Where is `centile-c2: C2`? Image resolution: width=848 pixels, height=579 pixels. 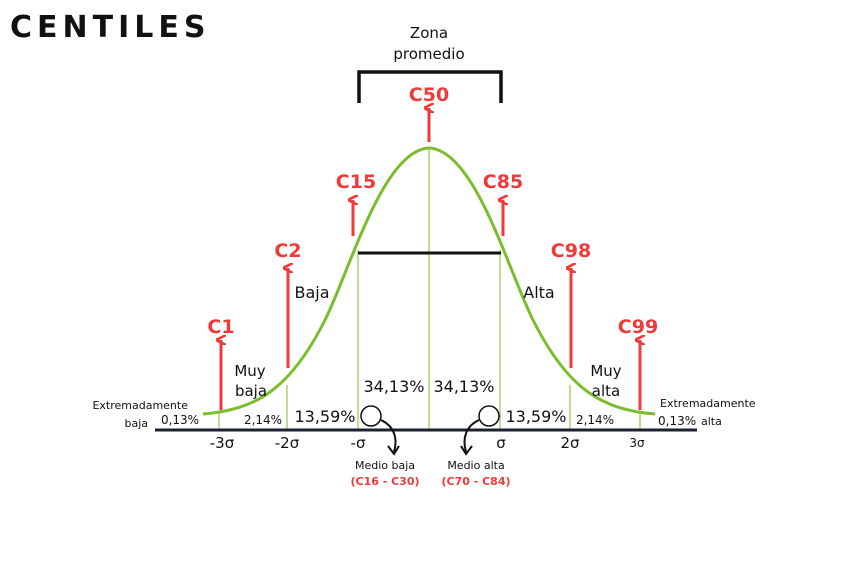
centile-c2: C2 is located at coordinates (287, 251).